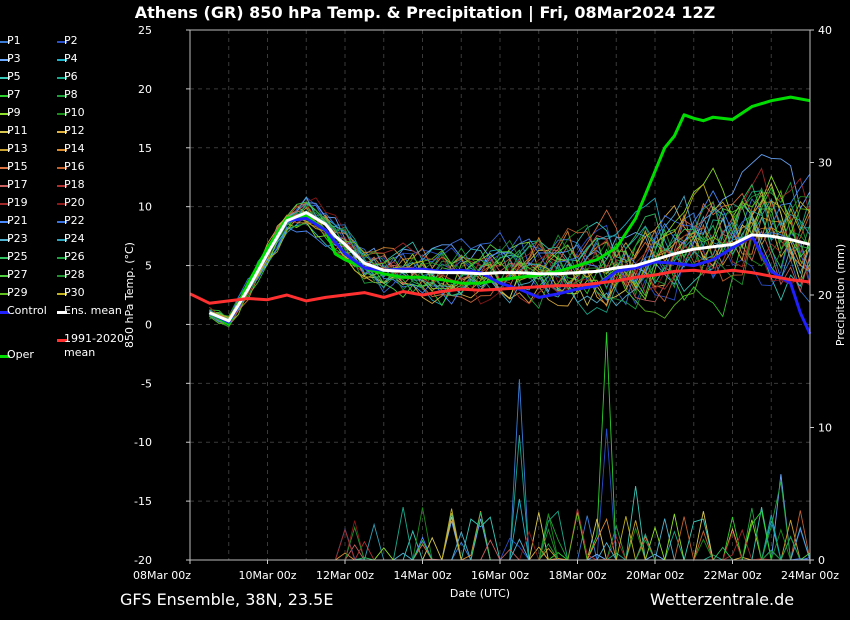 This screenshot has width=850, height=620. I want to click on y2-axis-label: Precipitation (mm), so click(840, 295).